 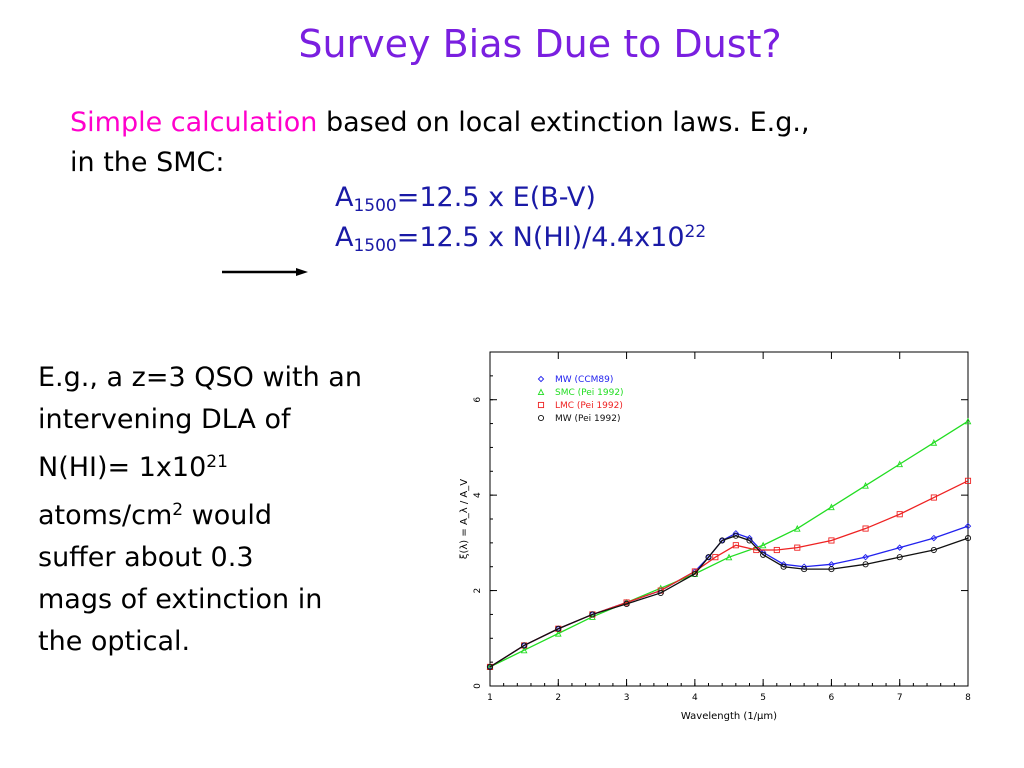 I want to click on y-tick-label: 4, so click(x=478, y=495).